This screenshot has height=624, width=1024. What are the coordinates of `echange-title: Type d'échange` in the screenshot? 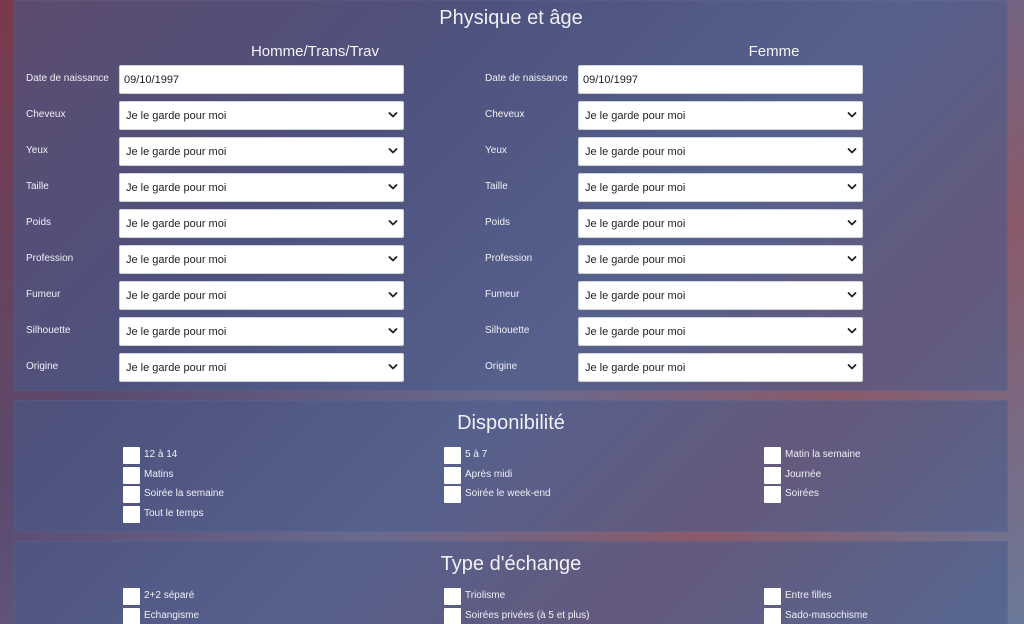 It's located at (511, 564).